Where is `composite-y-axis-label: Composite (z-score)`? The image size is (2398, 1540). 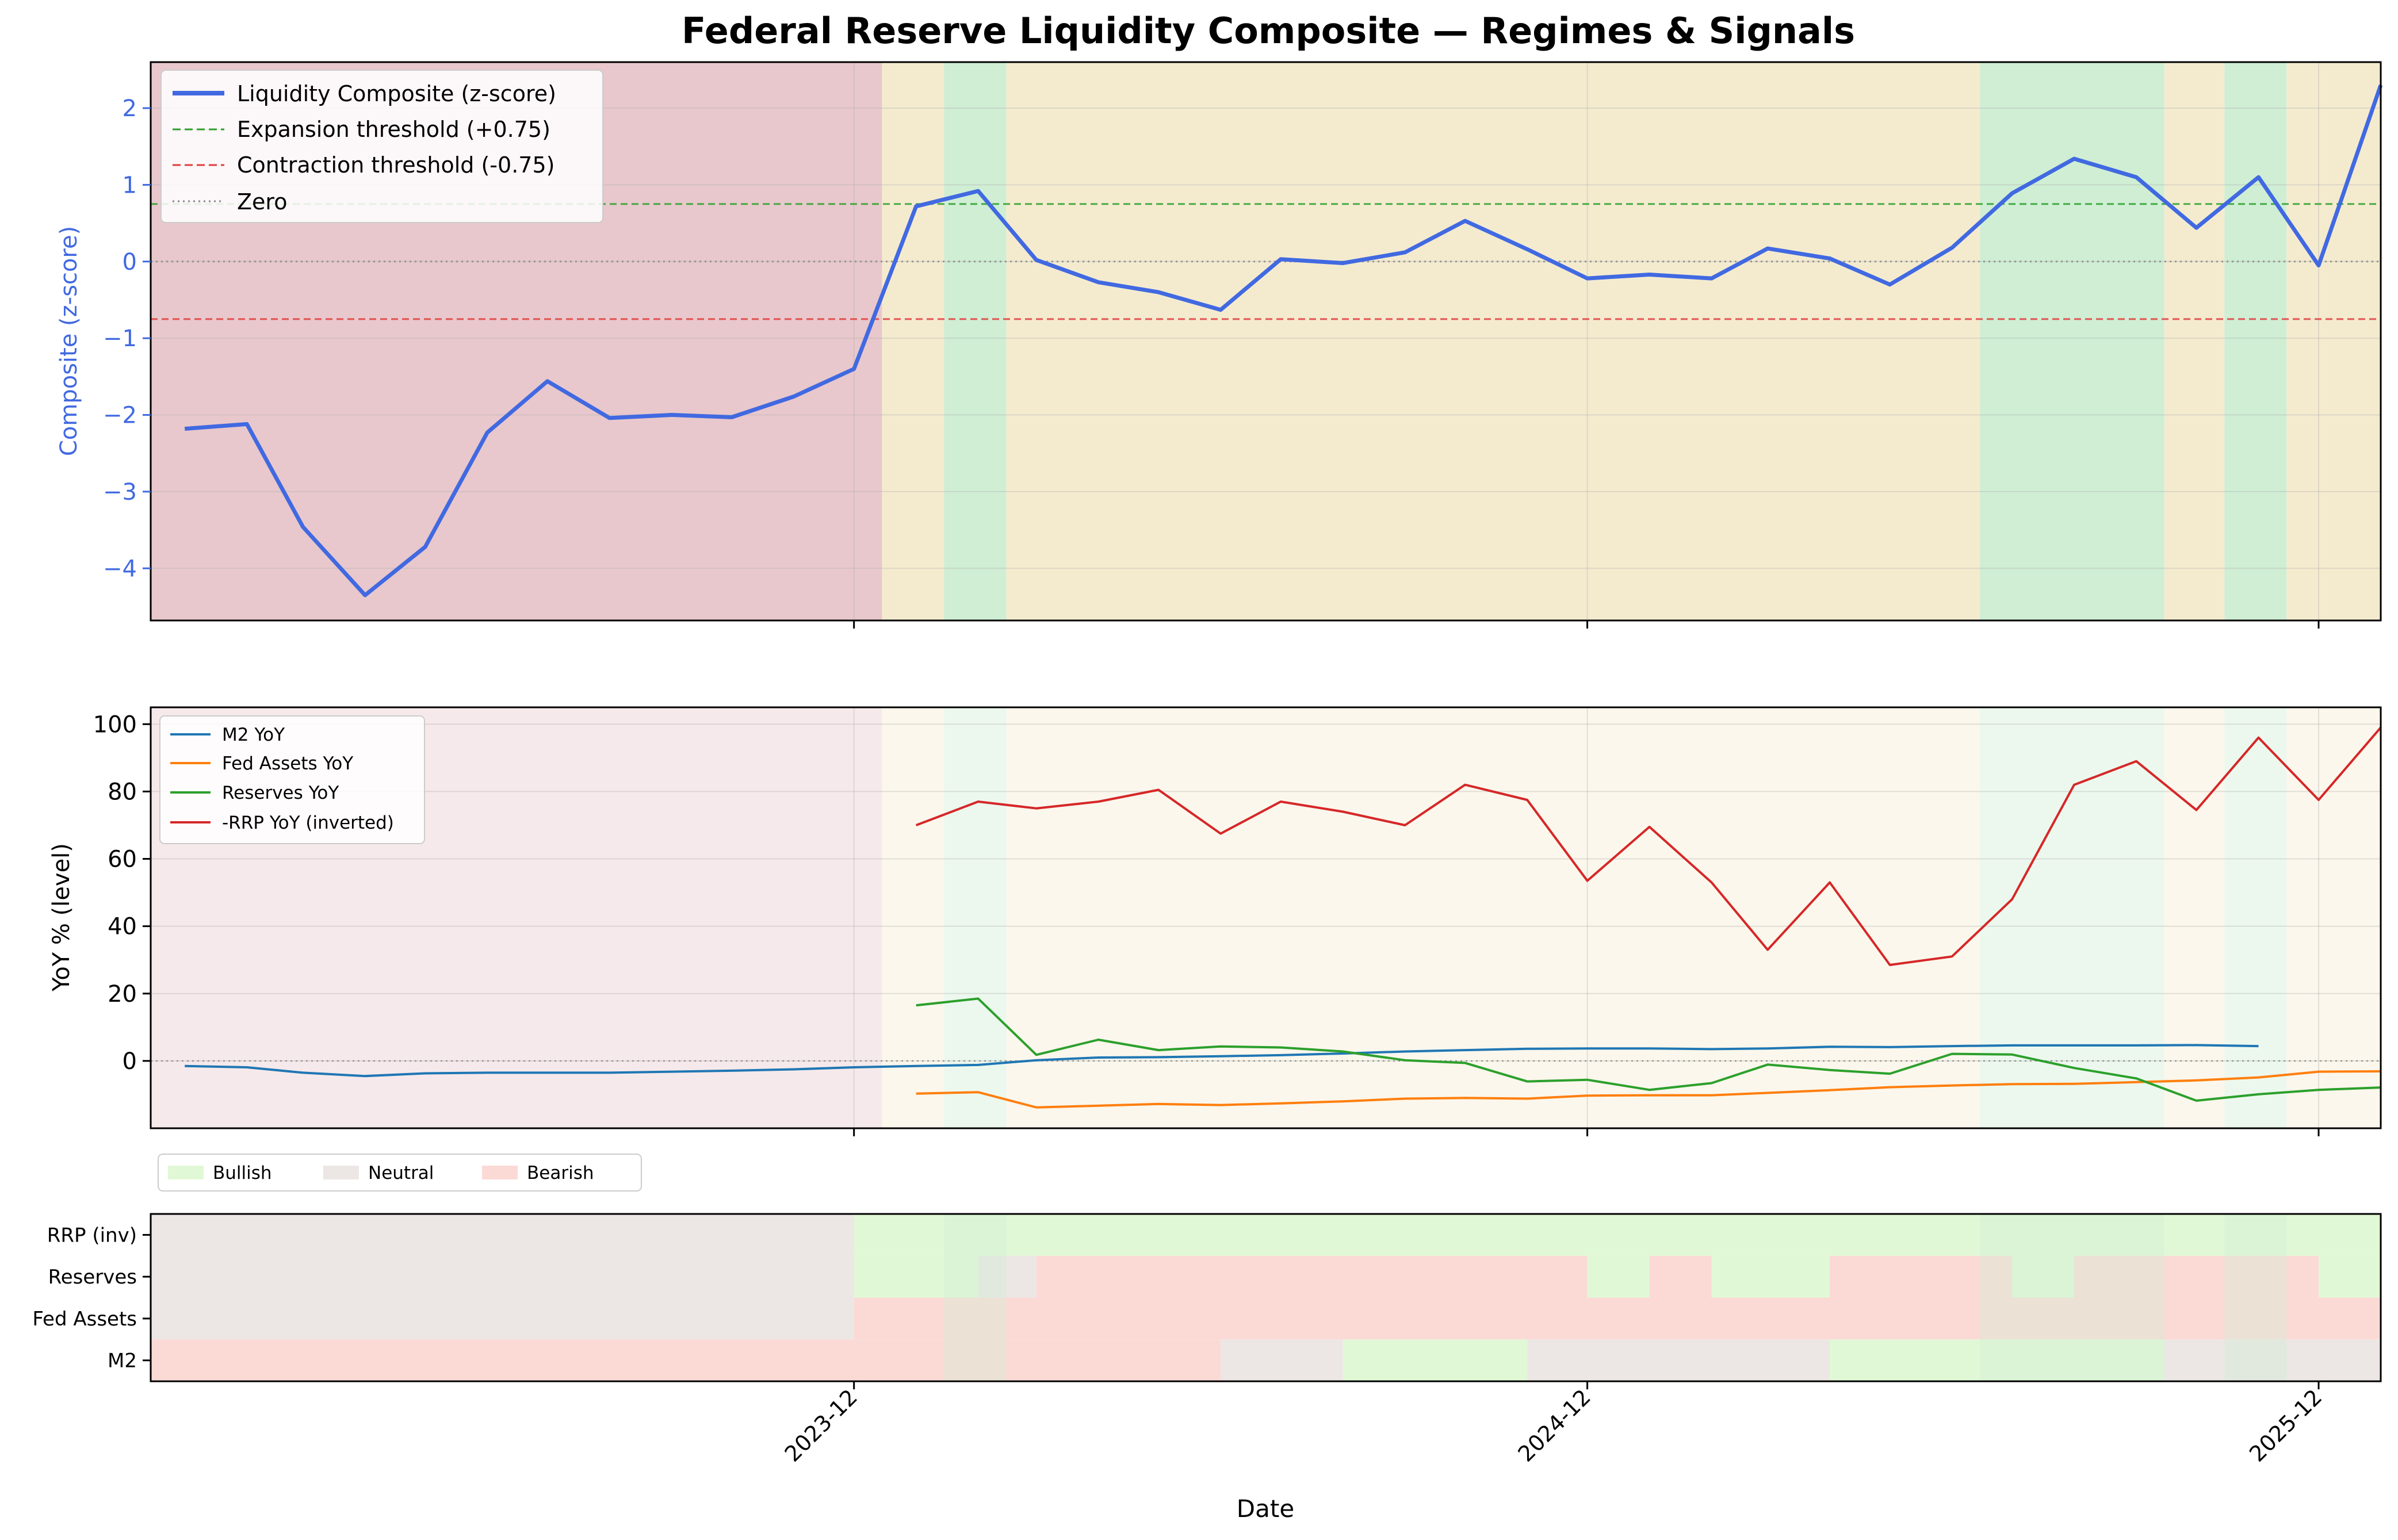
composite-y-axis-label: Composite (z-score) is located at coordinates (69, 341).